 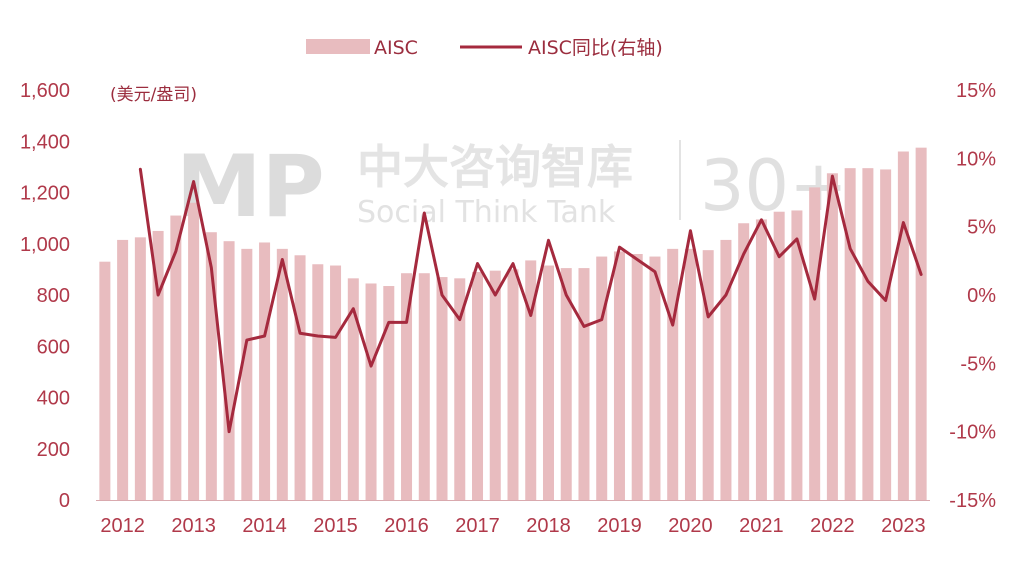 What do you see at coordinates (53, 450) in the screenshot?
I see `y-left-tick-1: 200` at bounding box center [53, 450].